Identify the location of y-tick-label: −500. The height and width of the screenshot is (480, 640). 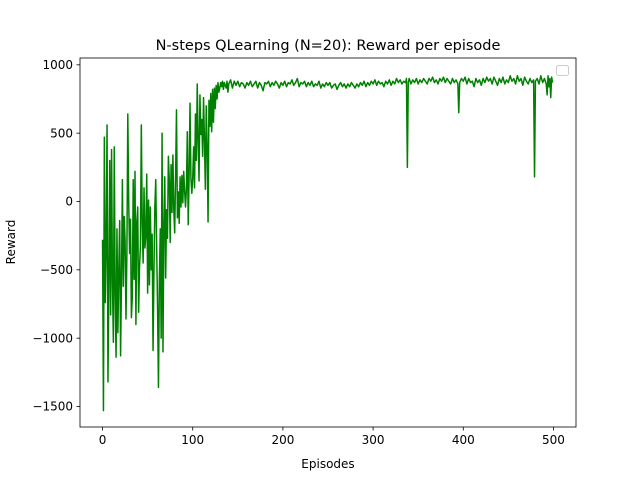
(56, 270).